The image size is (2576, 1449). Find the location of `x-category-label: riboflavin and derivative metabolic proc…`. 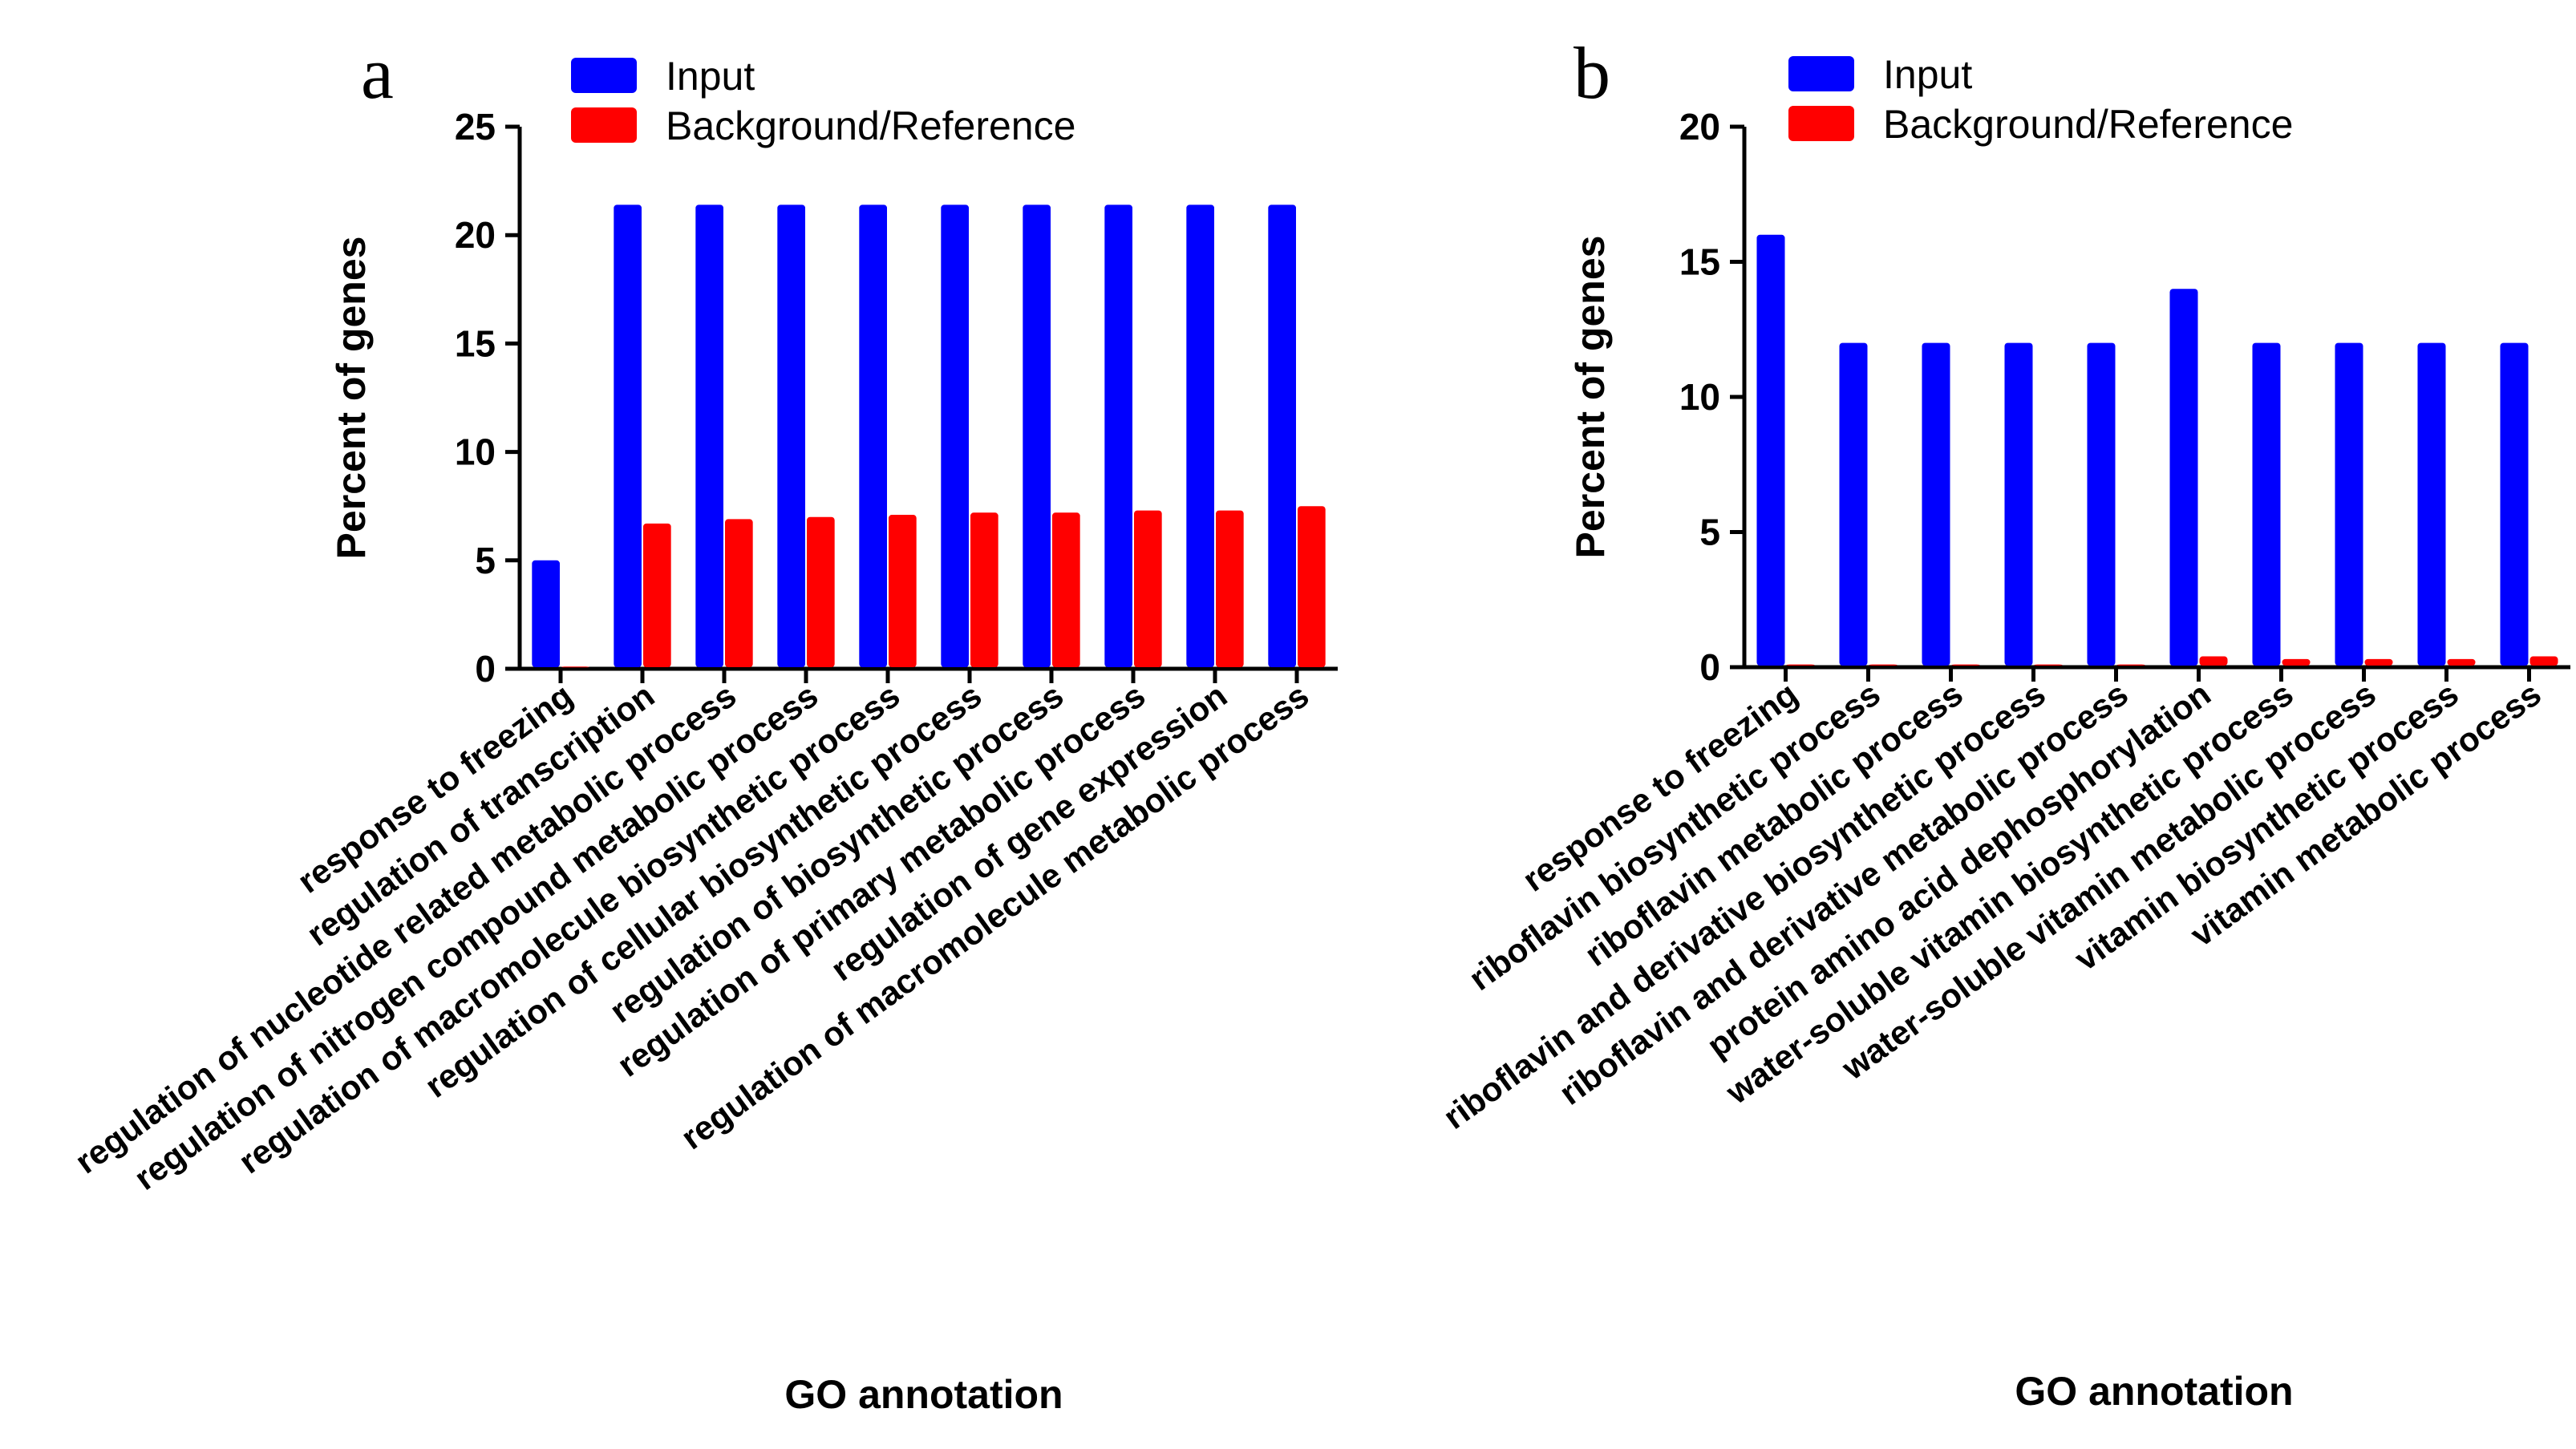

x-category-label: riboflavin and derivative metabolic proc… is located at coordinates (1843, 893).